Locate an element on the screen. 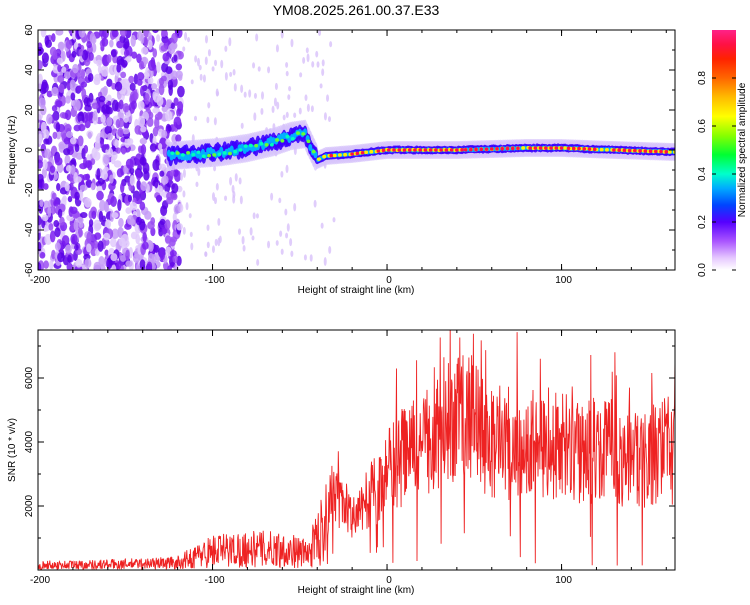 The height and width of the screenshot is (605, 750). colorbar-tick-label: 0.2 is located at coordinates (702, 222).